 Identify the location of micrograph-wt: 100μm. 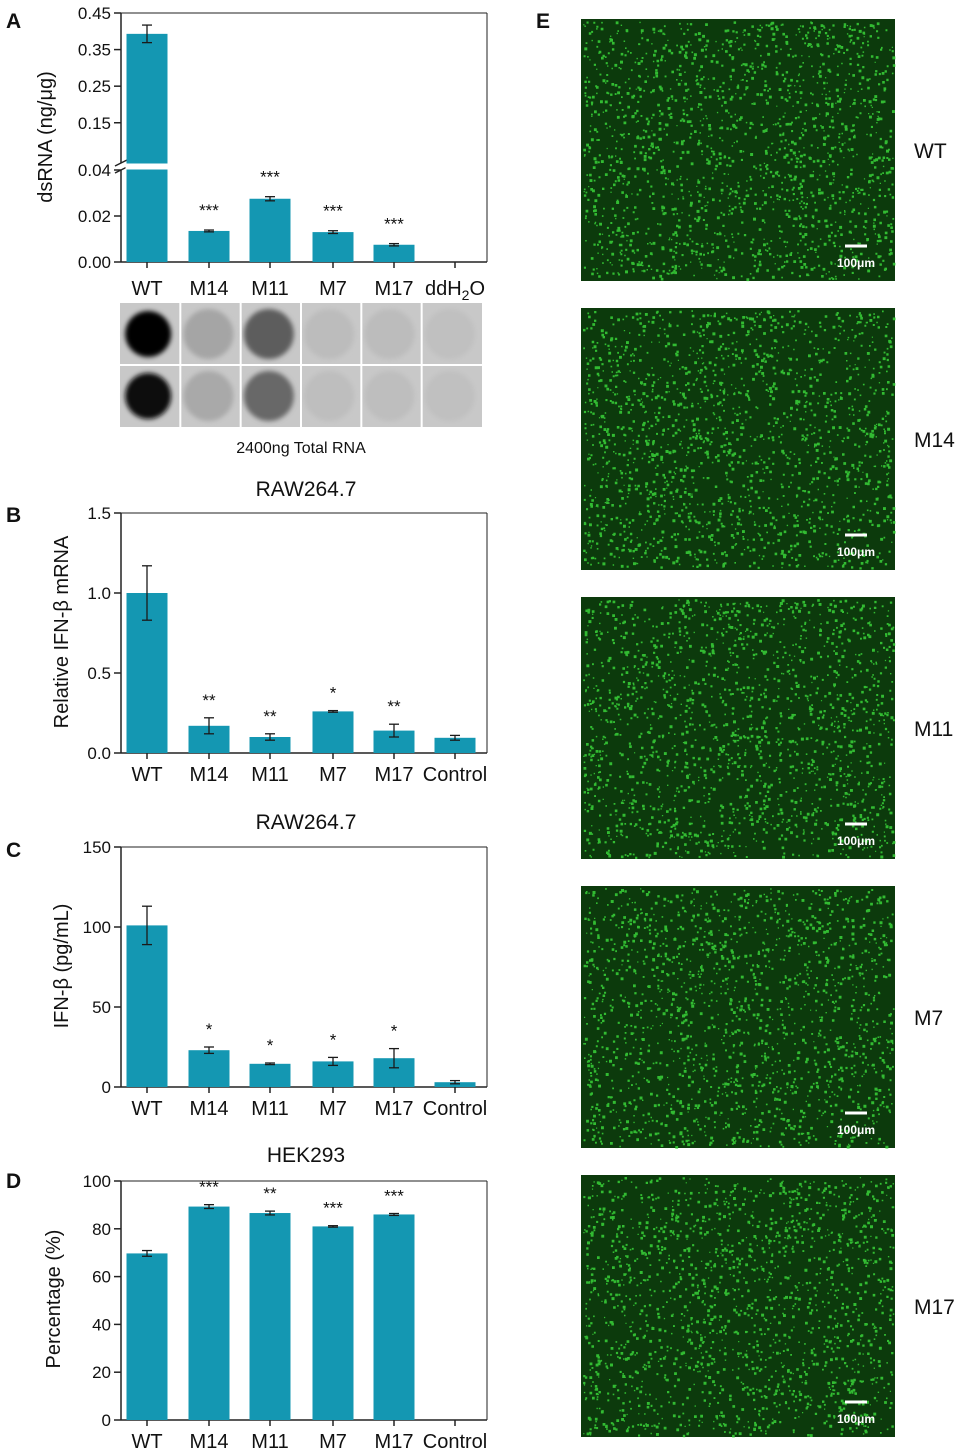
(738, 150).